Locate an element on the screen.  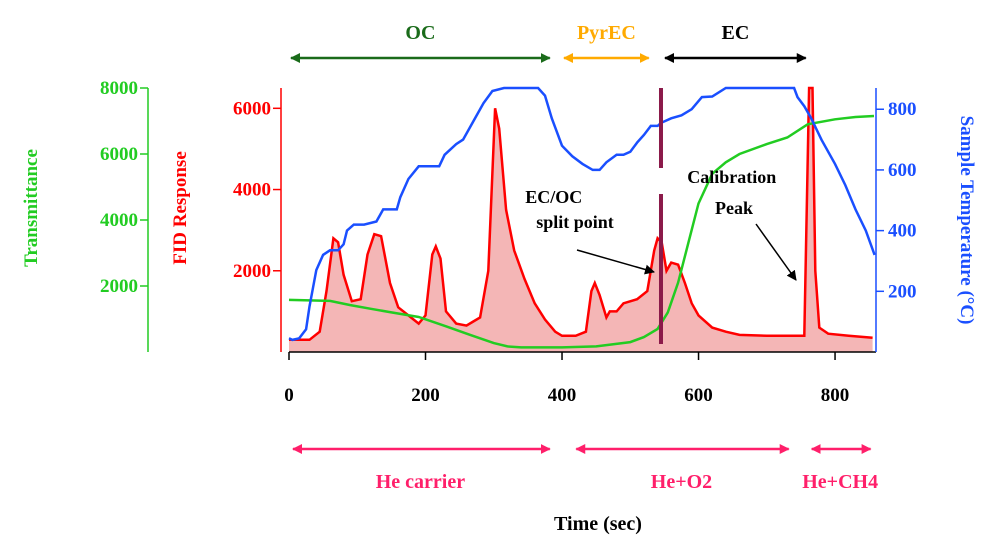
split-point-pointer is located at coordinates (615, 262).